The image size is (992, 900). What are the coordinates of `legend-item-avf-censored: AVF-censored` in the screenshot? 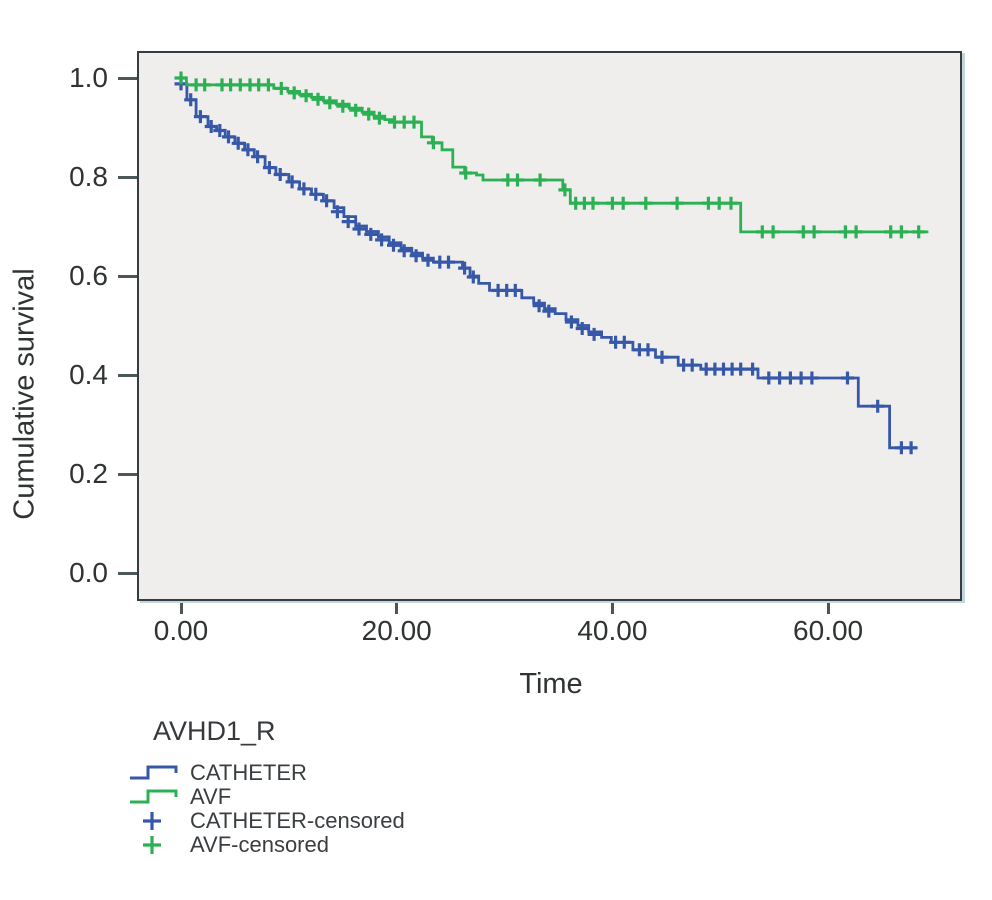 It's located at (364, 844).